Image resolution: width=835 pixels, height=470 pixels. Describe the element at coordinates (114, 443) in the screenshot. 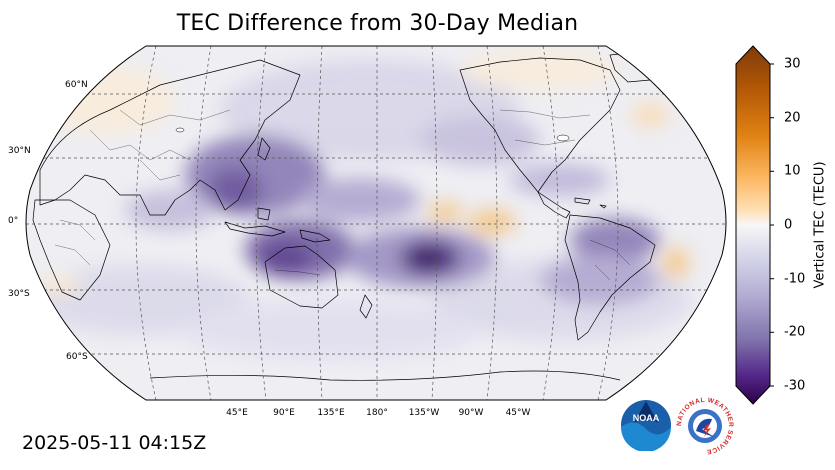

I see `timestamp: 2025-05-11 04:15Z` at that location.